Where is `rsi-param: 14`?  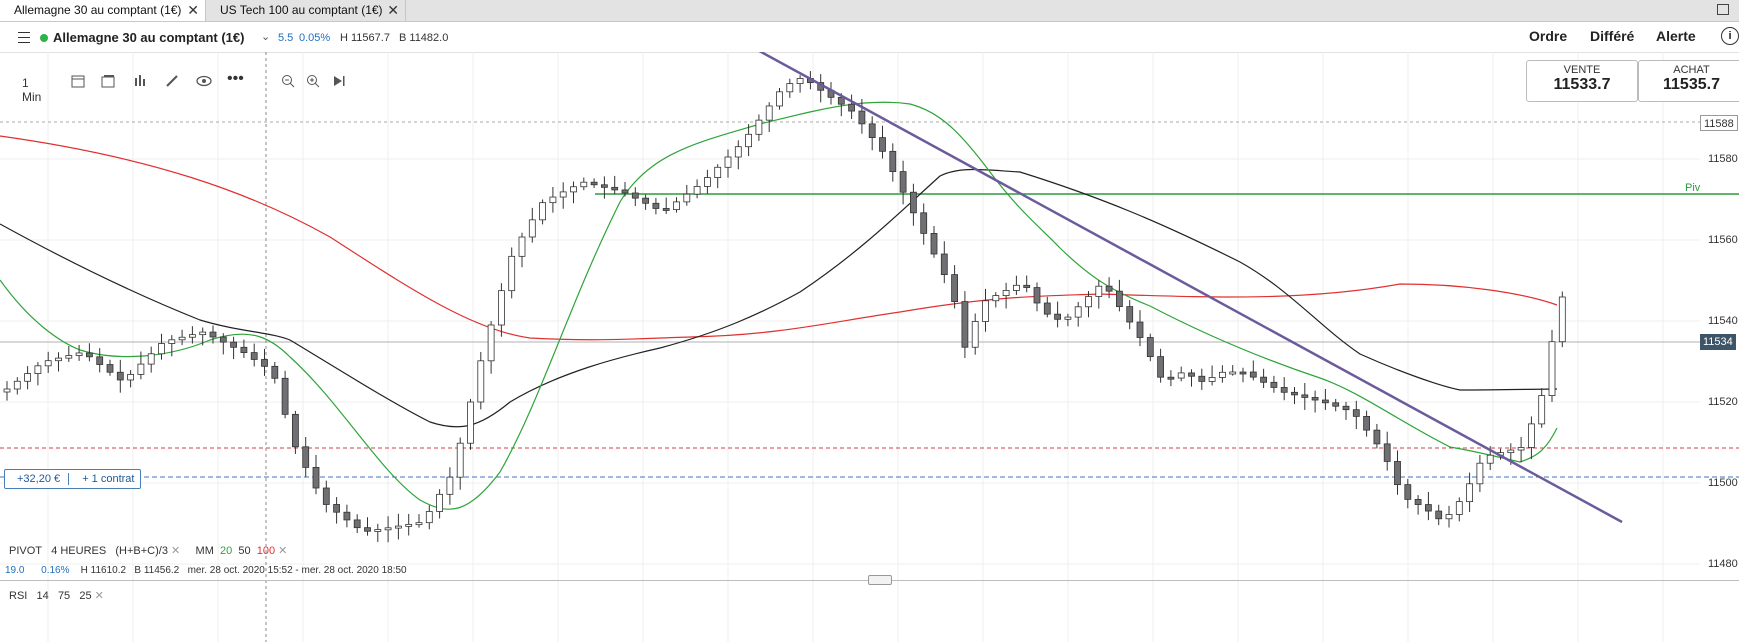 rsi-param: 14 is located at coordinates (42, 596).